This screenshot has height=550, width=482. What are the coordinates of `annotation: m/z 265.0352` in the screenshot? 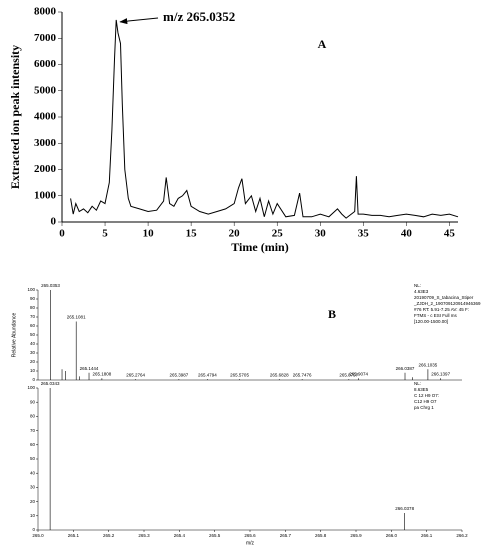 It's located at (199, 16).